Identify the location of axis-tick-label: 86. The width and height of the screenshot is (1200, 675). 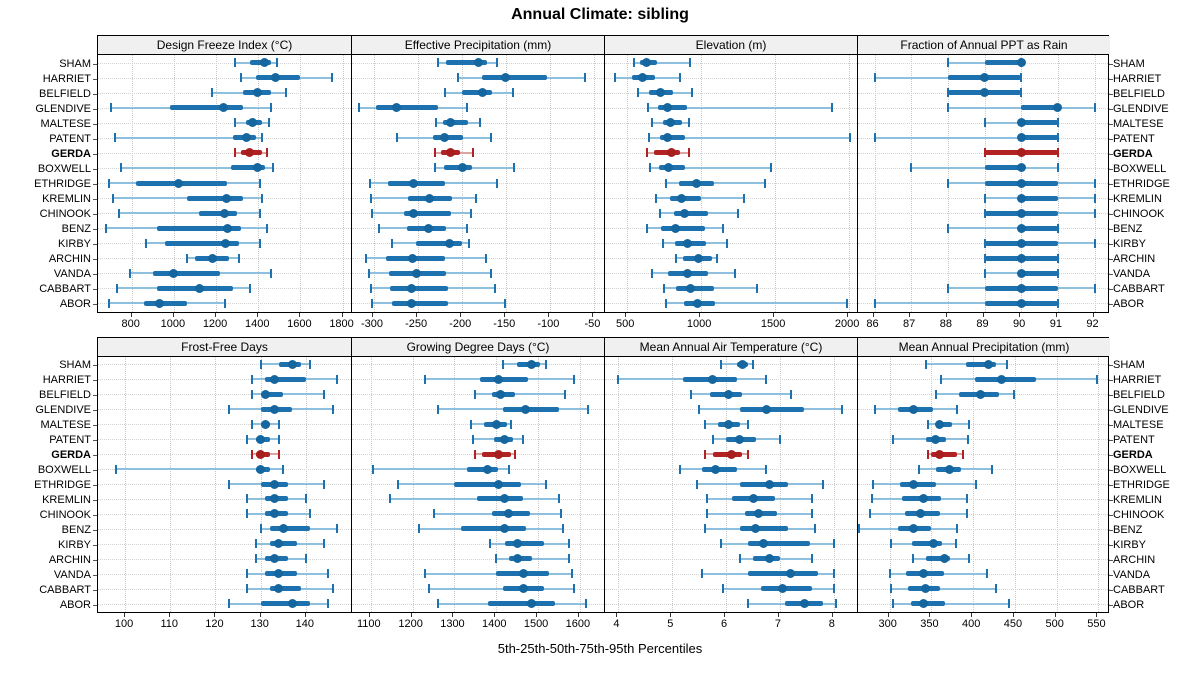
(872, 324).